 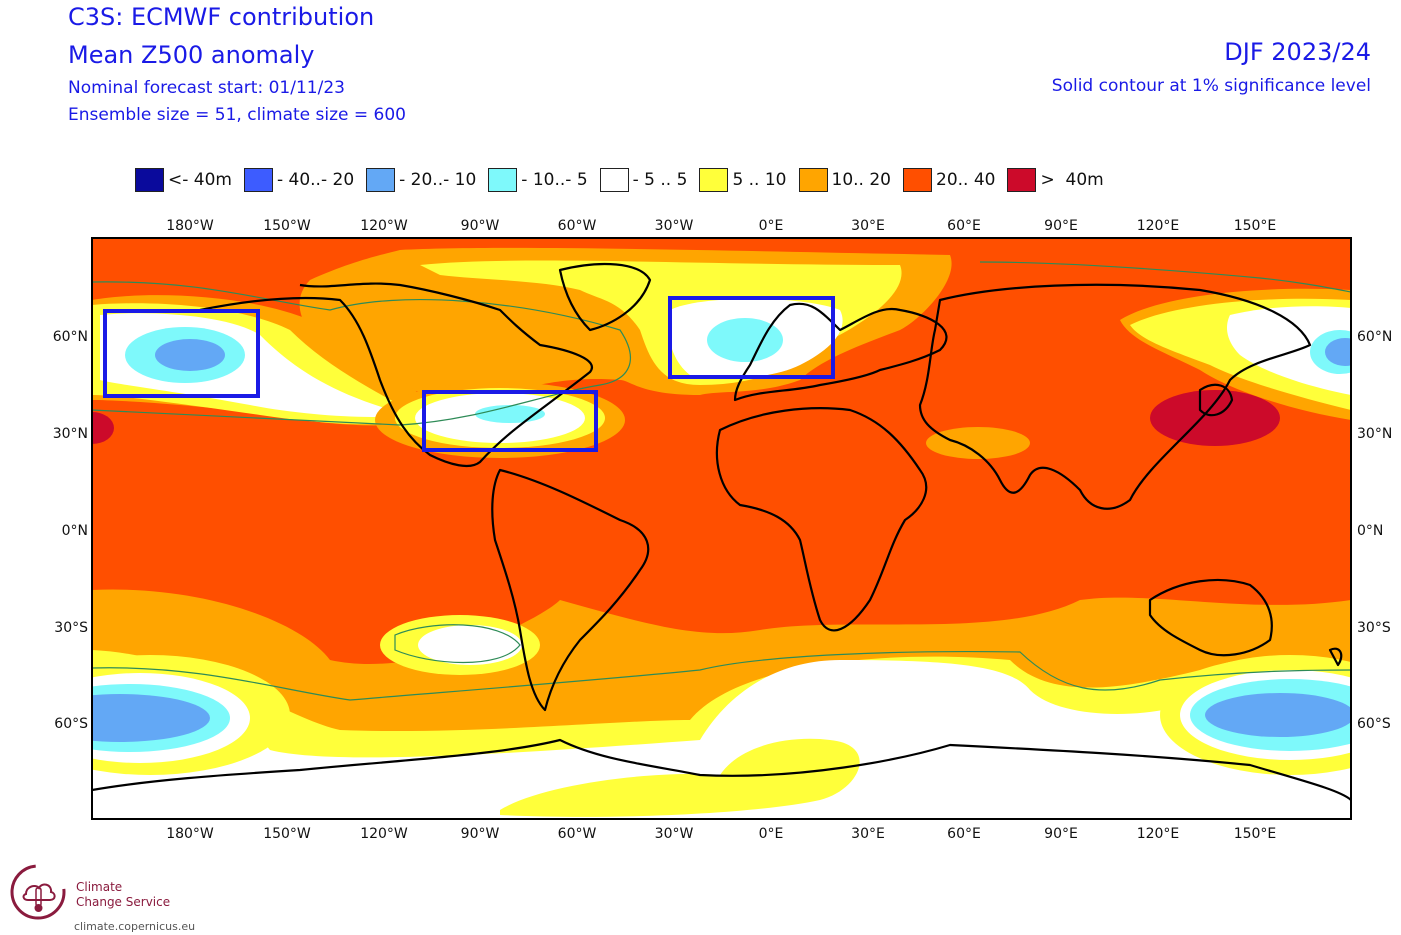 I want to click on legend-label: - 20..- 10, so click(x=438, y=180).